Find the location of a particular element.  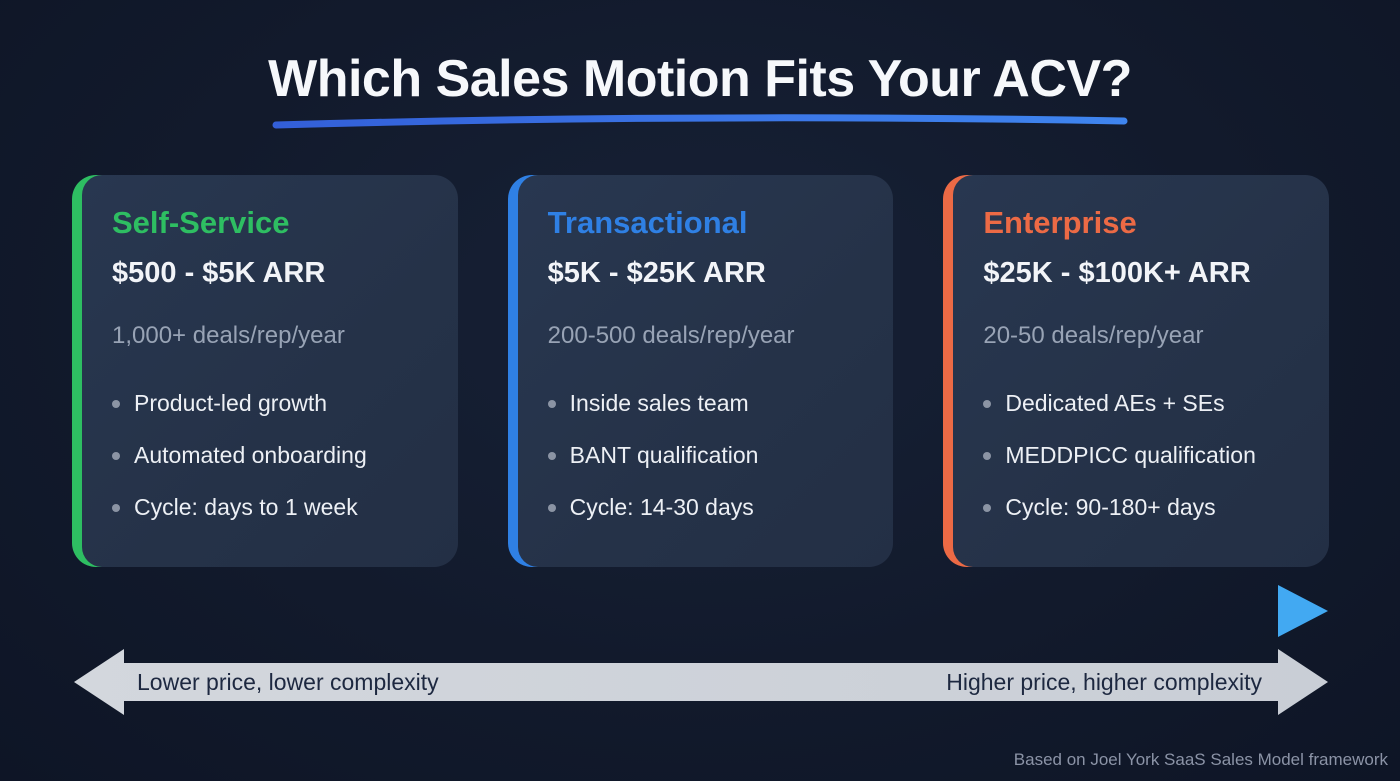

axis-label-lower: Lower price, lower complexity is located at coordinates (288, 681).